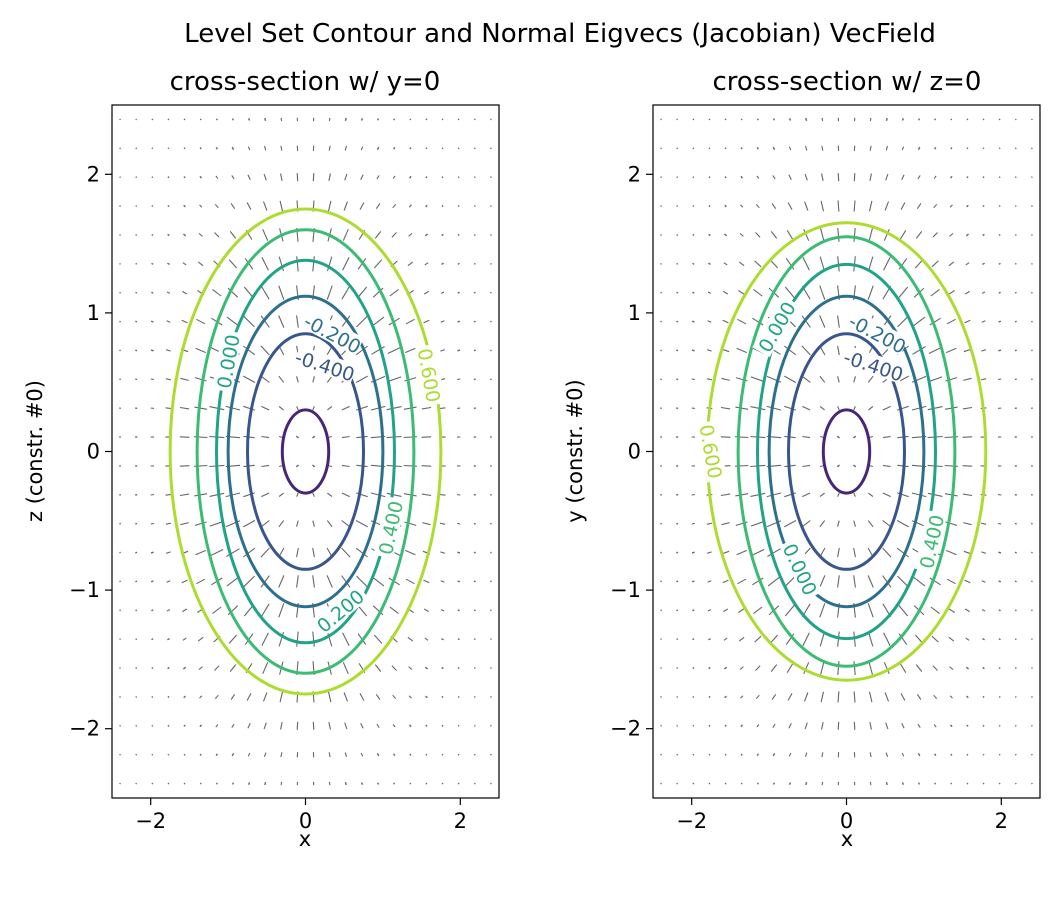  I want to click on contour-line, so click(305, 451).